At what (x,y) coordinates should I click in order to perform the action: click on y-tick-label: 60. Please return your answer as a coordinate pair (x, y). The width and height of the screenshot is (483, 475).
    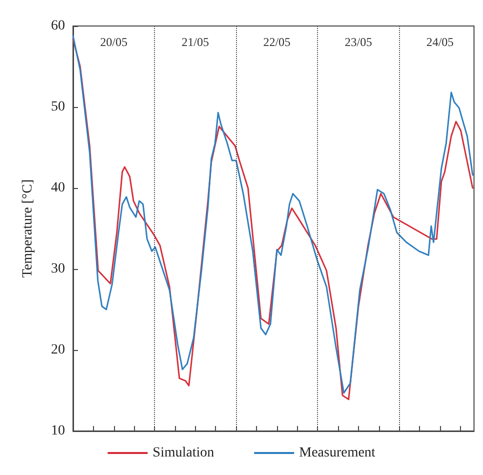
    Looking at the image, I should click on (58, 26).